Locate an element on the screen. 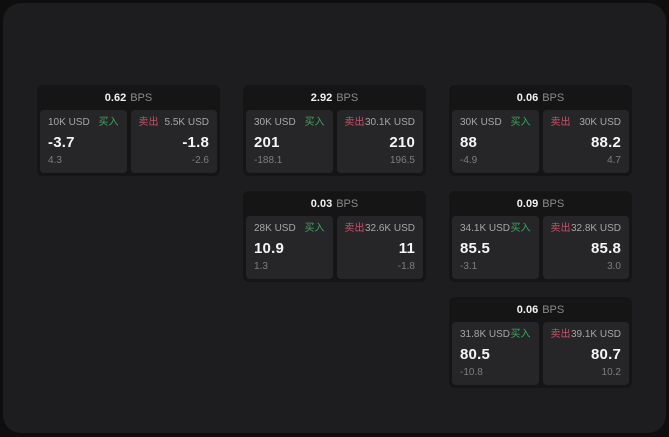 This screenshot has height=437, width=669. buy-price: 10.9 is located at coordinates (269, 248).